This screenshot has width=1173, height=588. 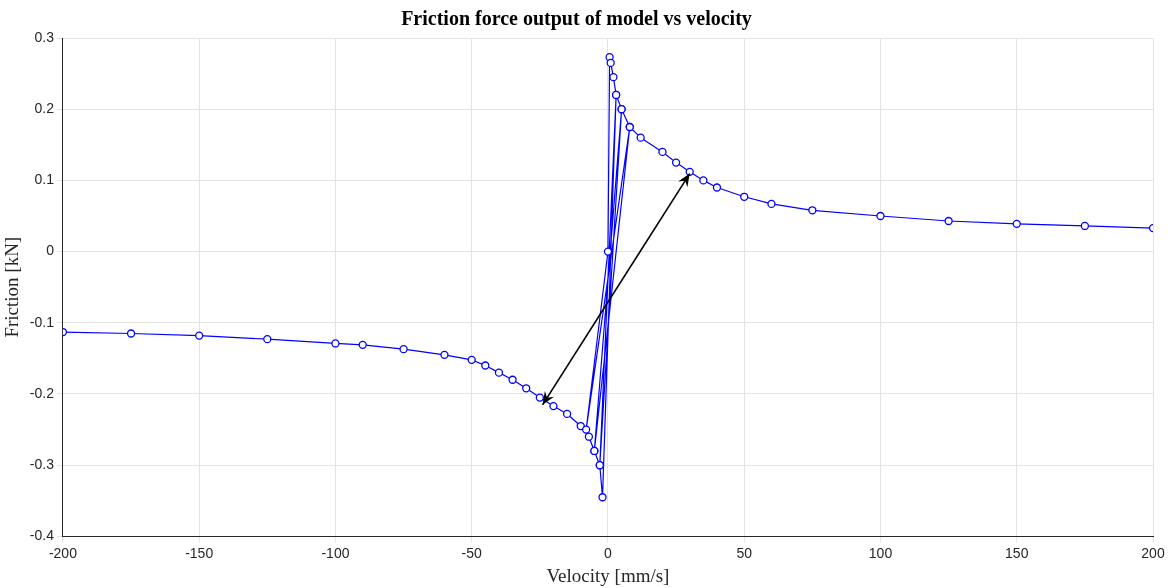 I want to click on x-tick-label: -150, so click(x=199, y=552).